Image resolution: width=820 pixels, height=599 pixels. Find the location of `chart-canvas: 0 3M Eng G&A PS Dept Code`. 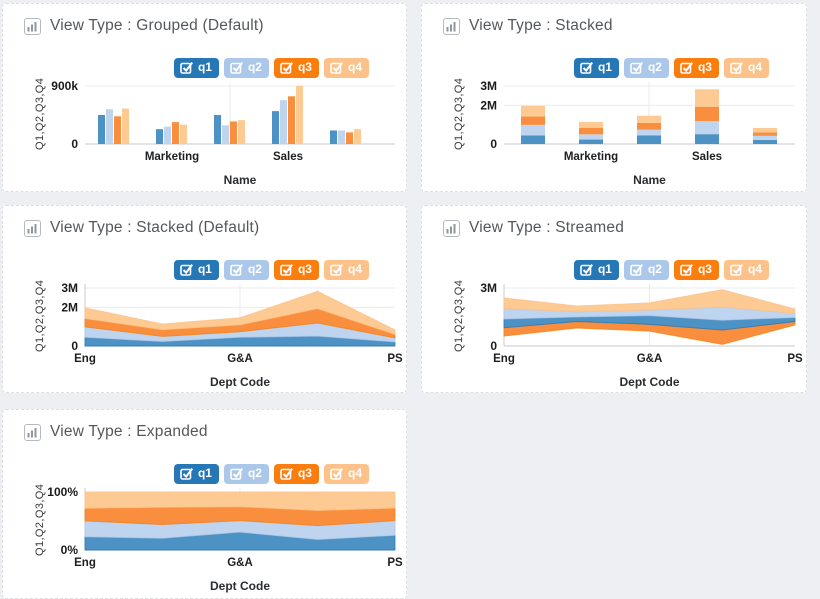

chart-canvas: 0 3M Eng G&A PS Dept Code is located at coordinates (641, 335).